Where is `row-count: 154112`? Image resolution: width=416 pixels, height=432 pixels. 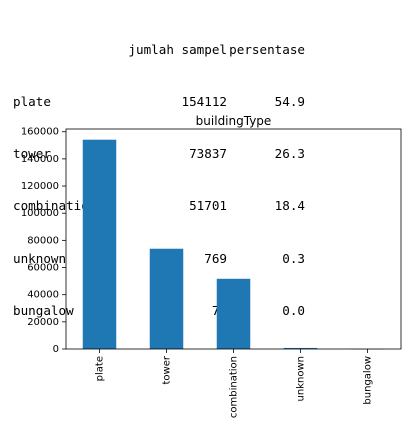 row-count: 154112 is located at coordinates (170, 101).